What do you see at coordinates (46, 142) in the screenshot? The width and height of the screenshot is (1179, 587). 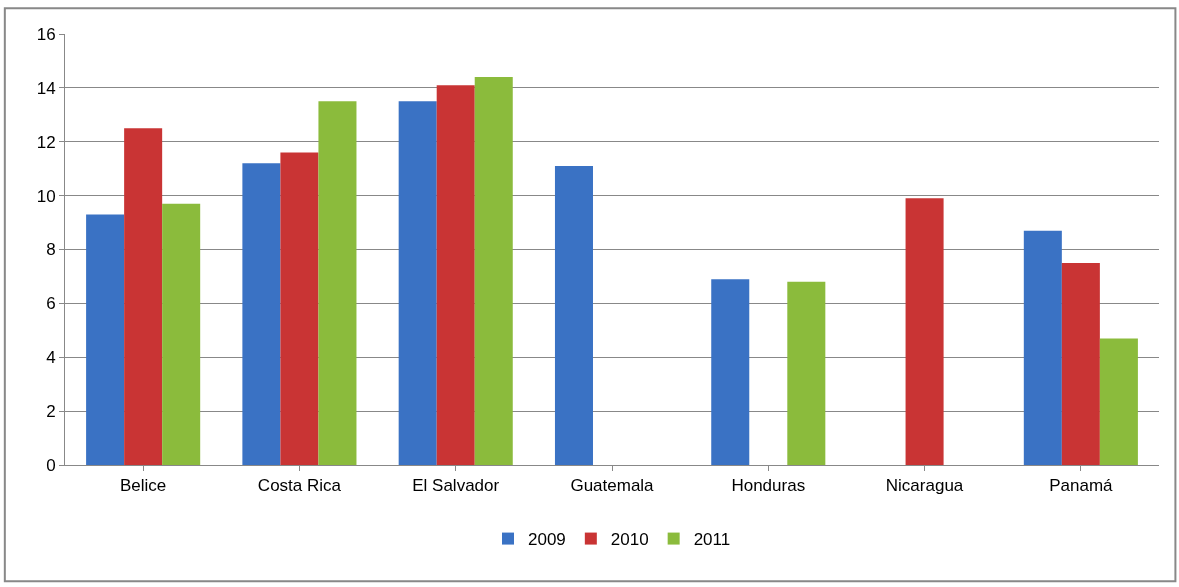 I see `y-tick-label: 12` at bounding box center [46, 142].